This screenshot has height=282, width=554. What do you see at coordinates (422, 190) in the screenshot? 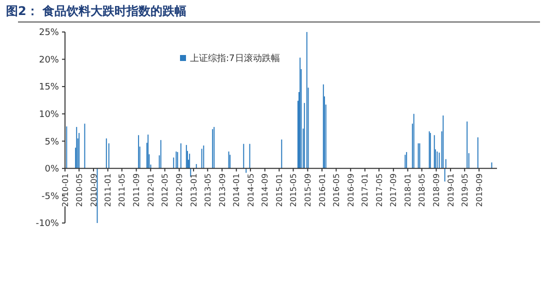
I see `x-tick-label: 2018-05` at bounding box center [422, 190].